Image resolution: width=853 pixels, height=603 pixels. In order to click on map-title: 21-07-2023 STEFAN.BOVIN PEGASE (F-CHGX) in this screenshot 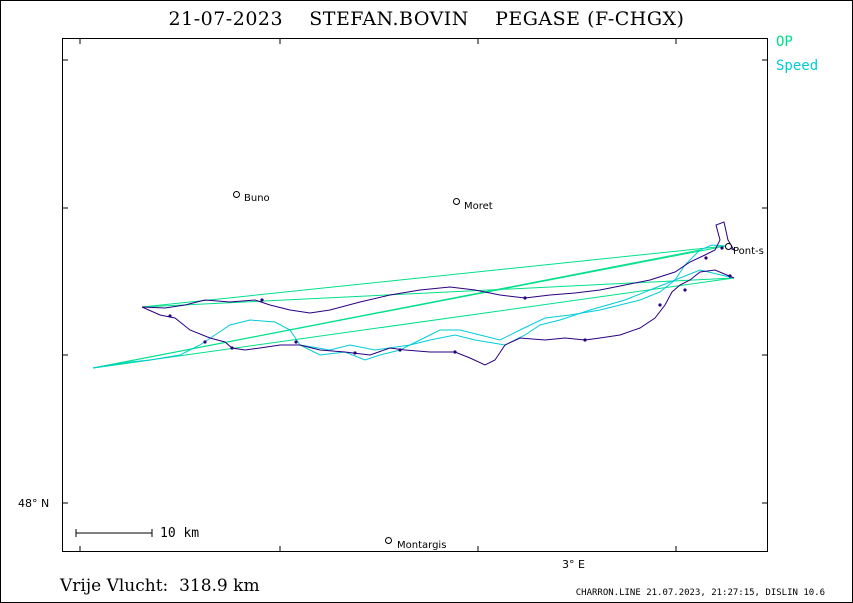, I will do `click(426, 19)`.